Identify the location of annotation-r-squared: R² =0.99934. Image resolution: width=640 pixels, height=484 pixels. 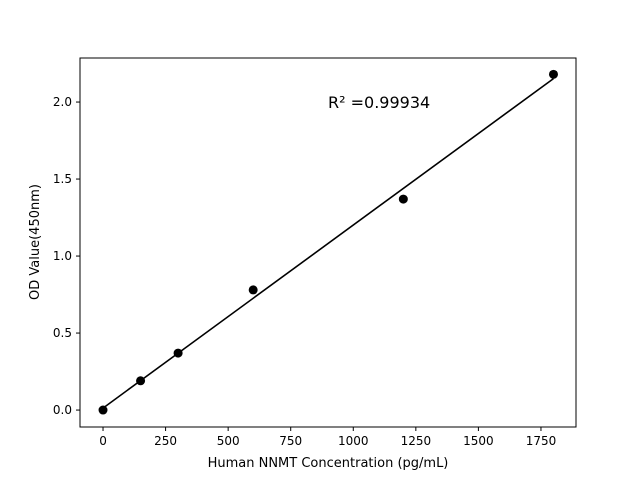
(379, 102).